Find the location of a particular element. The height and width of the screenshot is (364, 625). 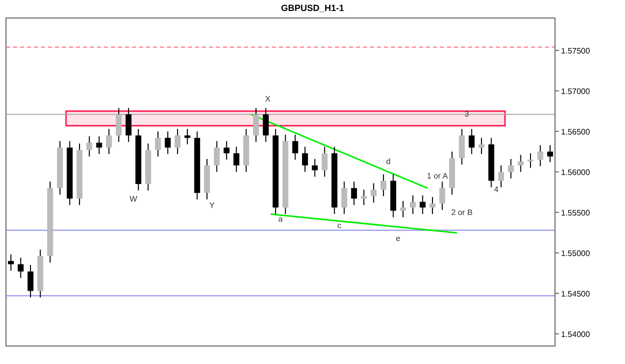

y-tick-label: 1.55000 is located at coordinates (575, 253).